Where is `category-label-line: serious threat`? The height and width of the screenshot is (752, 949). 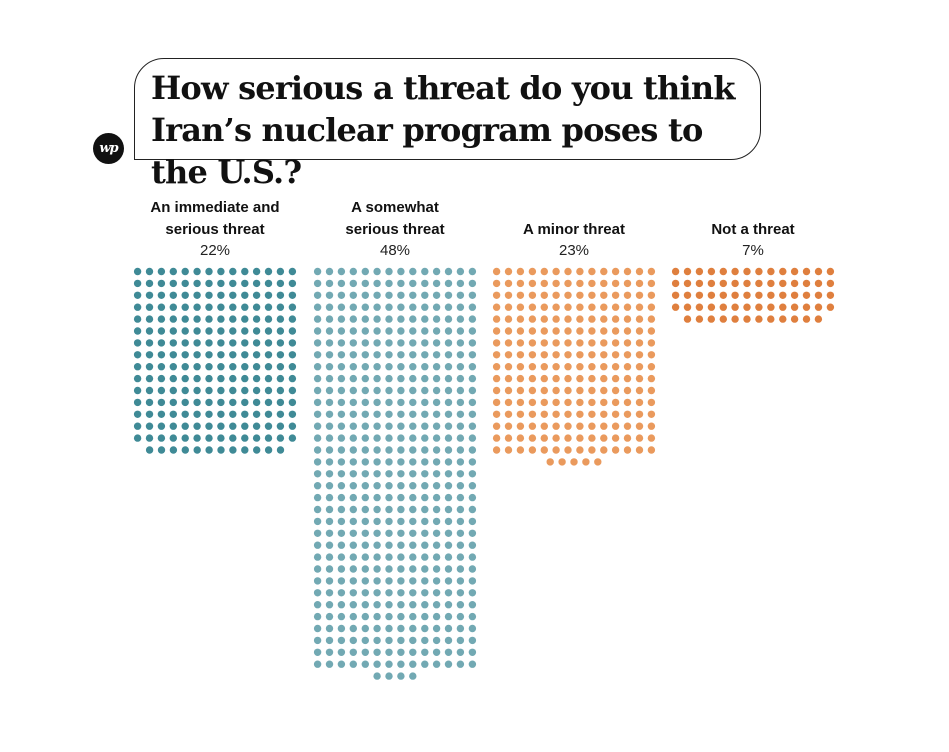 category-label-line: serious threat is located at coordinates (215, 229).